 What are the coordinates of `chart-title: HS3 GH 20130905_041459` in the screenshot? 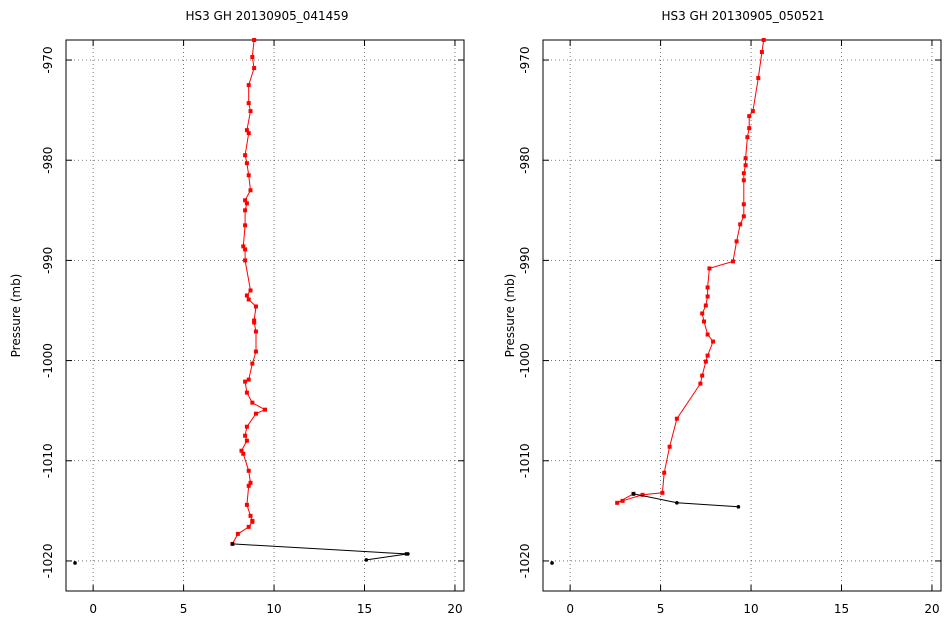 It's located at (266, 16).